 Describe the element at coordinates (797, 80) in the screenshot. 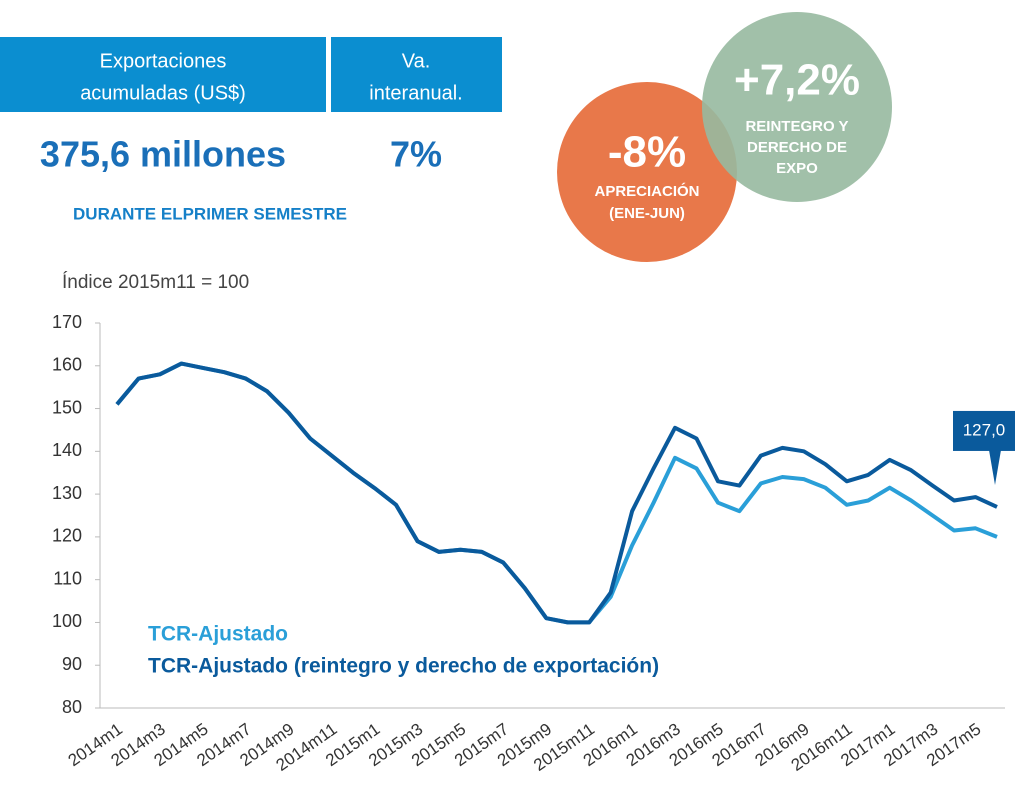

I see `badge-value: +7,2%` at that location.